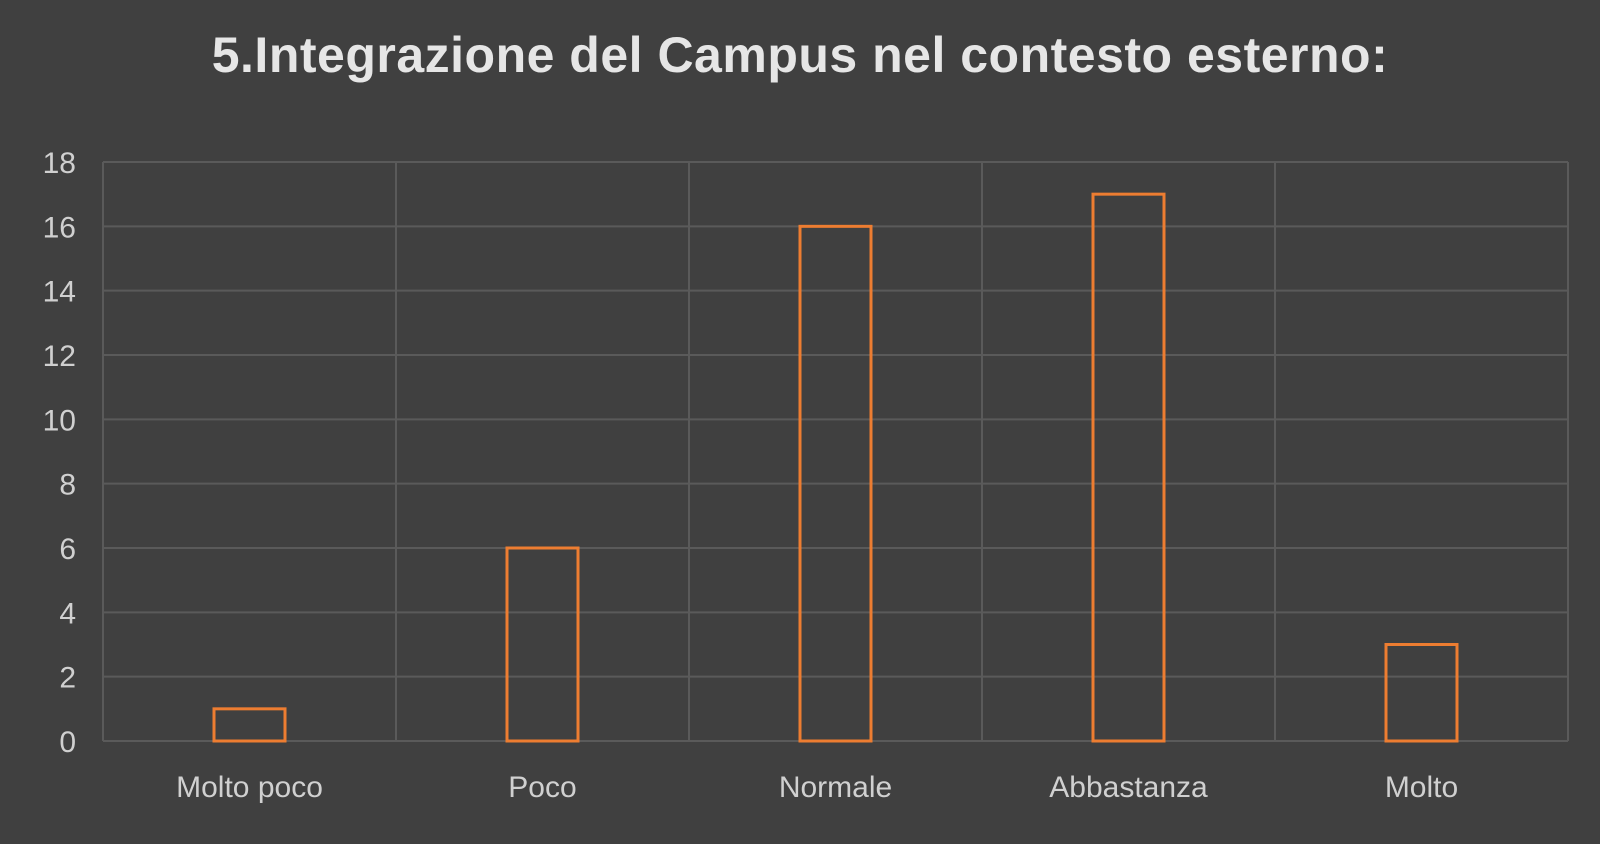  What do you see at coordinates (67, 549) in the screenshot?
I see `y-tick-label: 6` at bounding box center [67, 549].